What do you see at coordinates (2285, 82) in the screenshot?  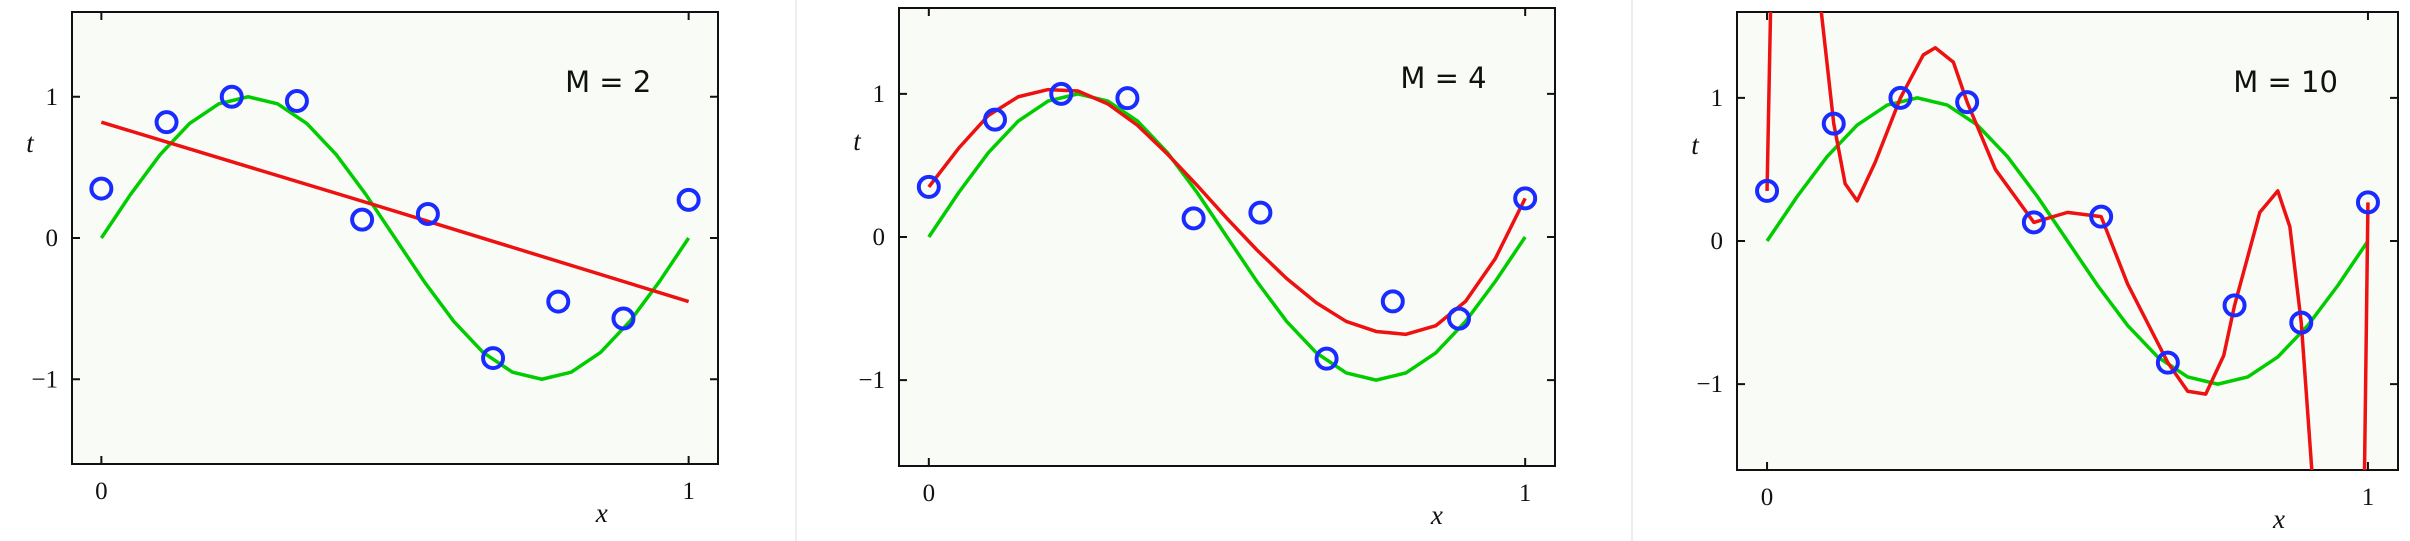 I see `model-label: M = 10` at bounding box center [2285, 82].